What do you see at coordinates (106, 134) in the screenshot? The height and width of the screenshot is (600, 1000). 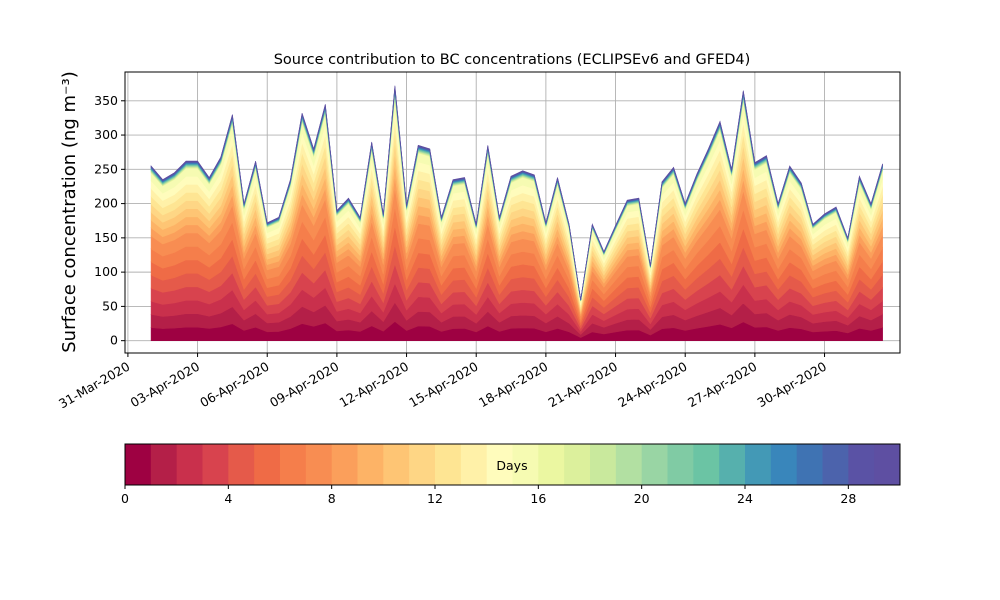 I see `y-tick-label: 300` at bounding box center [106, 134].